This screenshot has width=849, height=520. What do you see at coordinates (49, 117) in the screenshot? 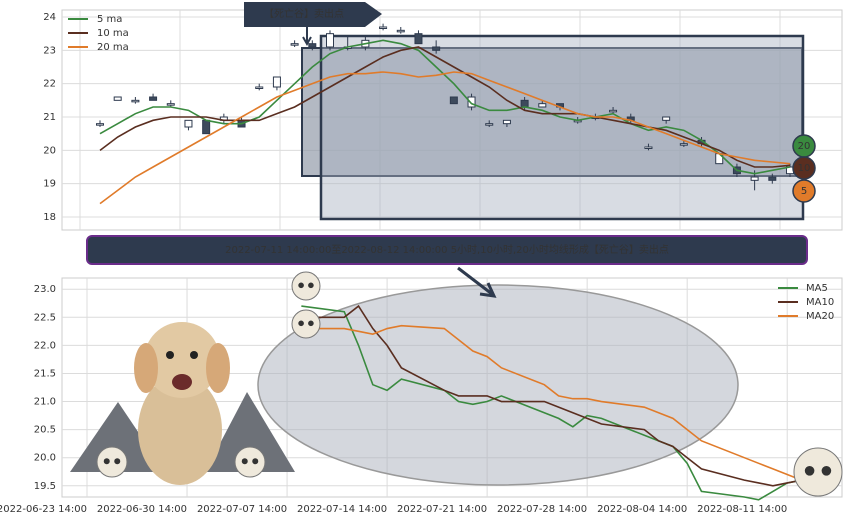
I see `y-tick-label: 21` at bounding box center [49, 117].